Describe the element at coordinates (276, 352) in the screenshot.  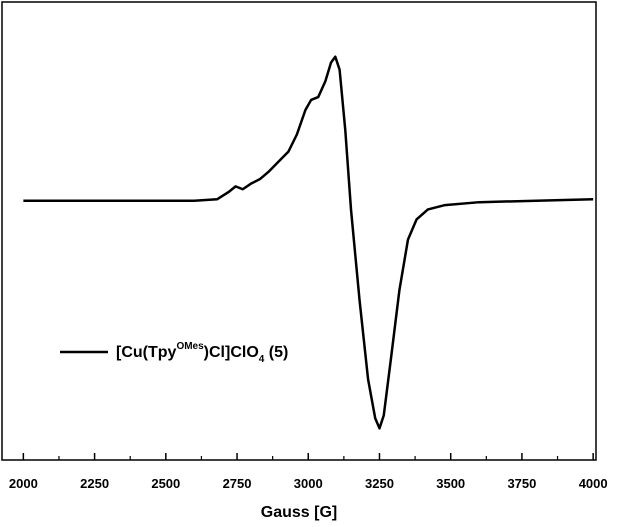
I see `legend-label-part: (5)` at that location.